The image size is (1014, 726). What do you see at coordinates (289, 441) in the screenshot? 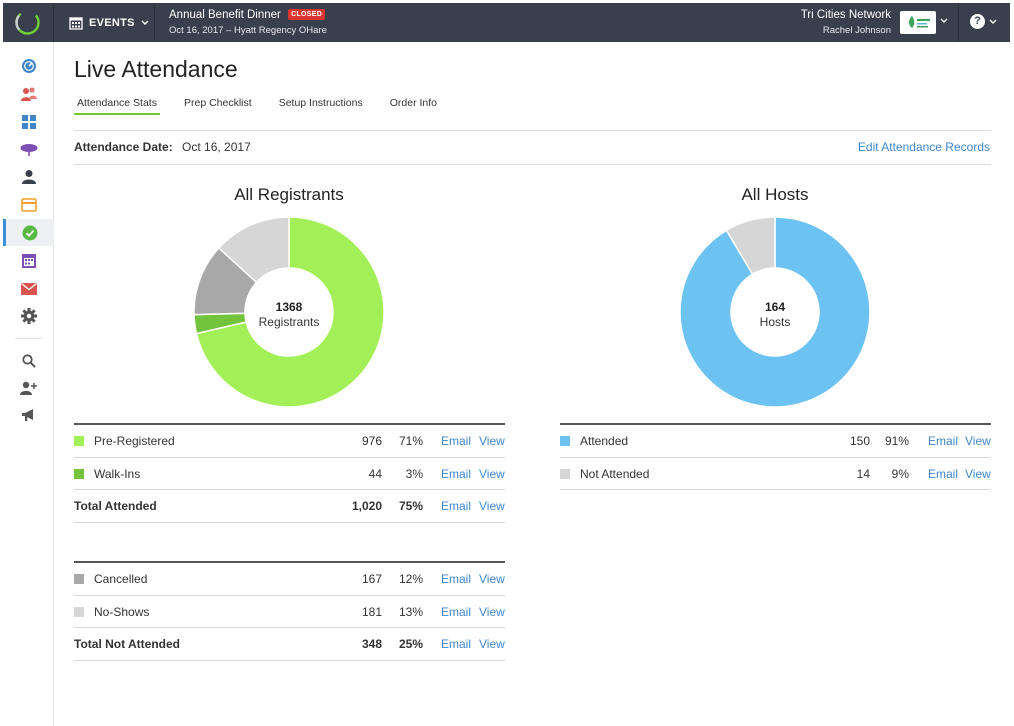
I see `table-row: Pre-Registered 976 71% Email View` at bounding box center [289, 441].